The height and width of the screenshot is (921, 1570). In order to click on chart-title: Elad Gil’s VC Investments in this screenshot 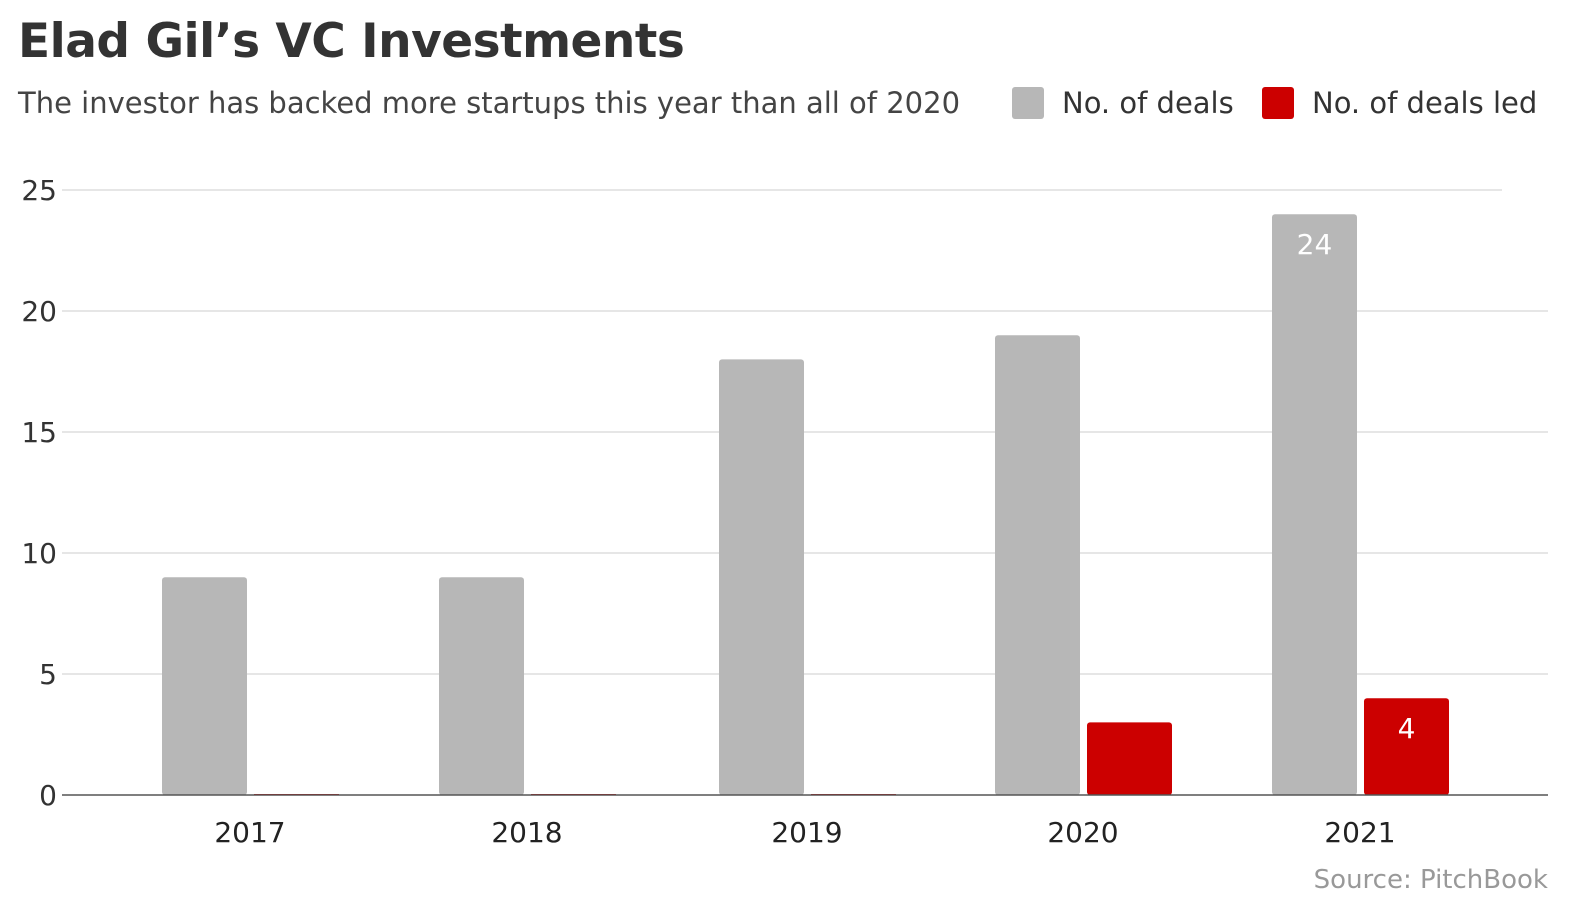, I will do `click(351, 41)`.